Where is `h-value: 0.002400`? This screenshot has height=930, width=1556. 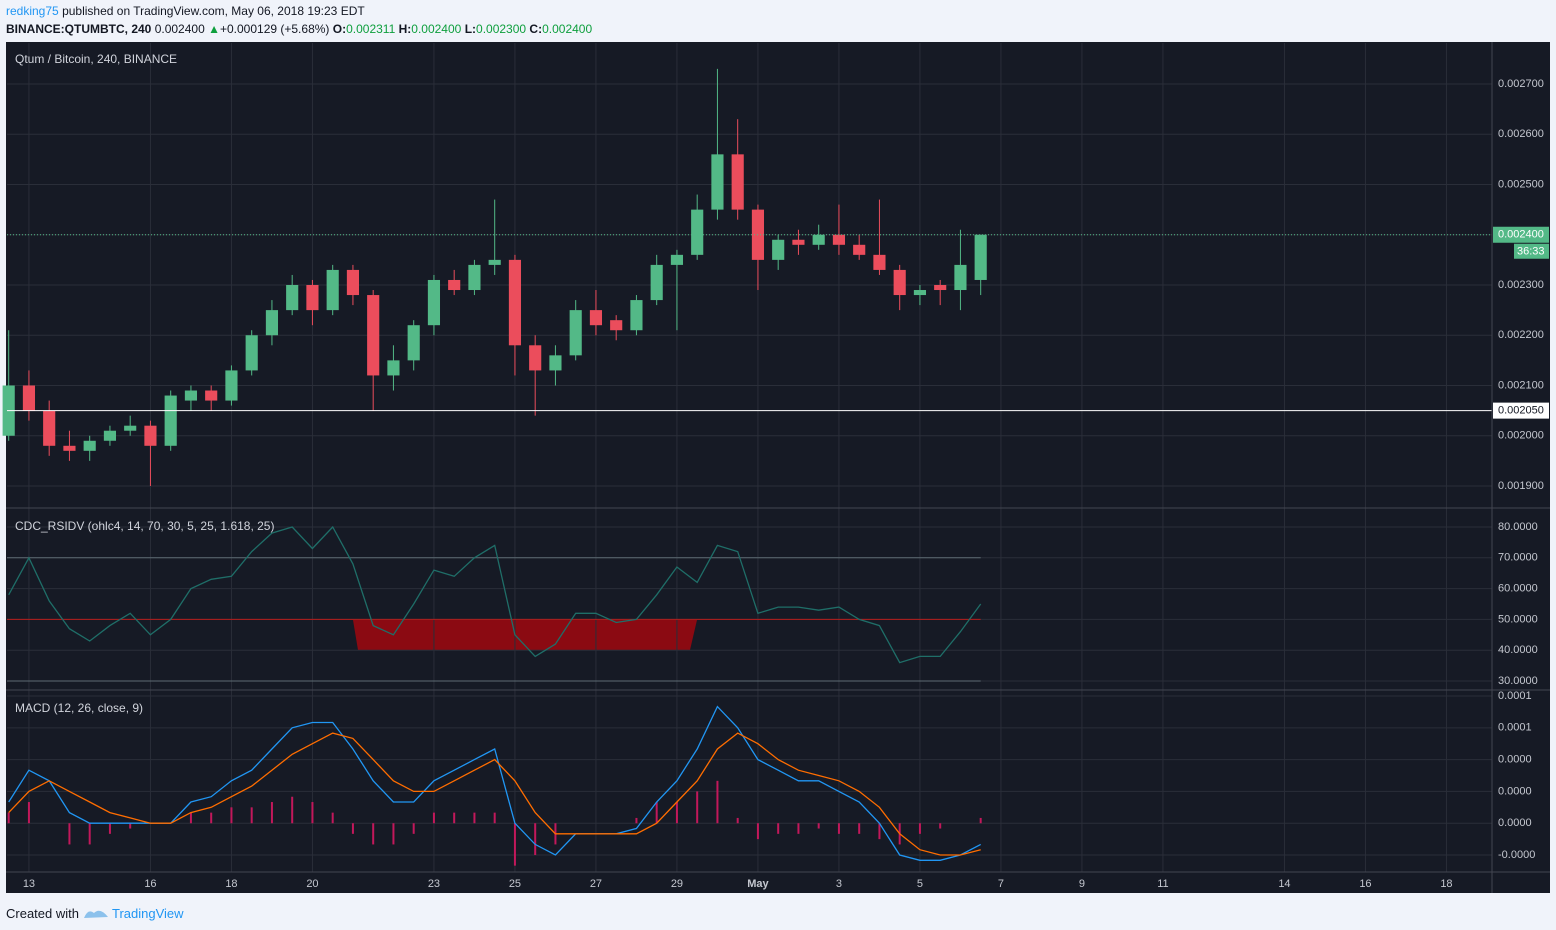
h-value: 0.002400 is located at coordinates (436, 29).